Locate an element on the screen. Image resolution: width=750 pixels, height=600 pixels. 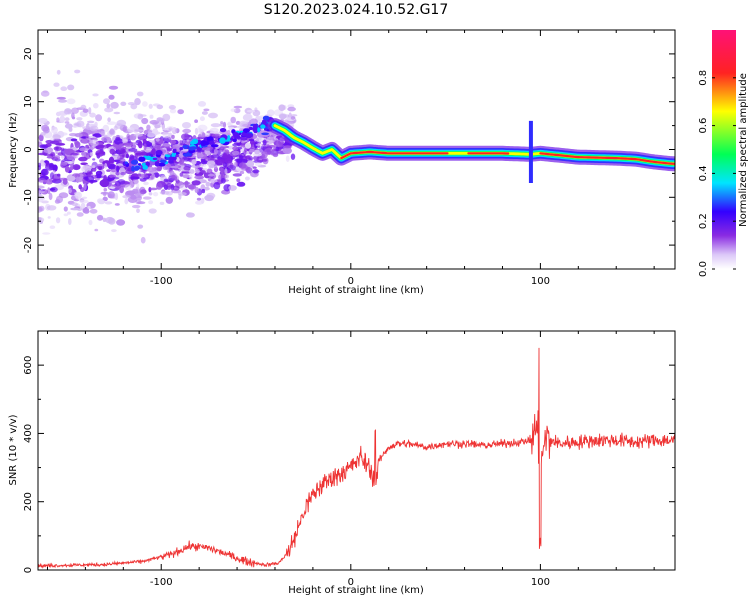
colorbar-tick-label: 0.8 is located at coordinates (703, 78).